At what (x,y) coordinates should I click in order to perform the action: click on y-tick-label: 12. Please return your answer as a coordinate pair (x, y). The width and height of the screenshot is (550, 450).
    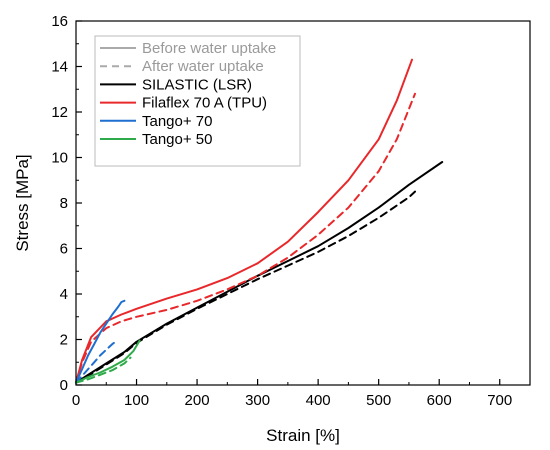
    Looking at the image, I should click on (59, 112).